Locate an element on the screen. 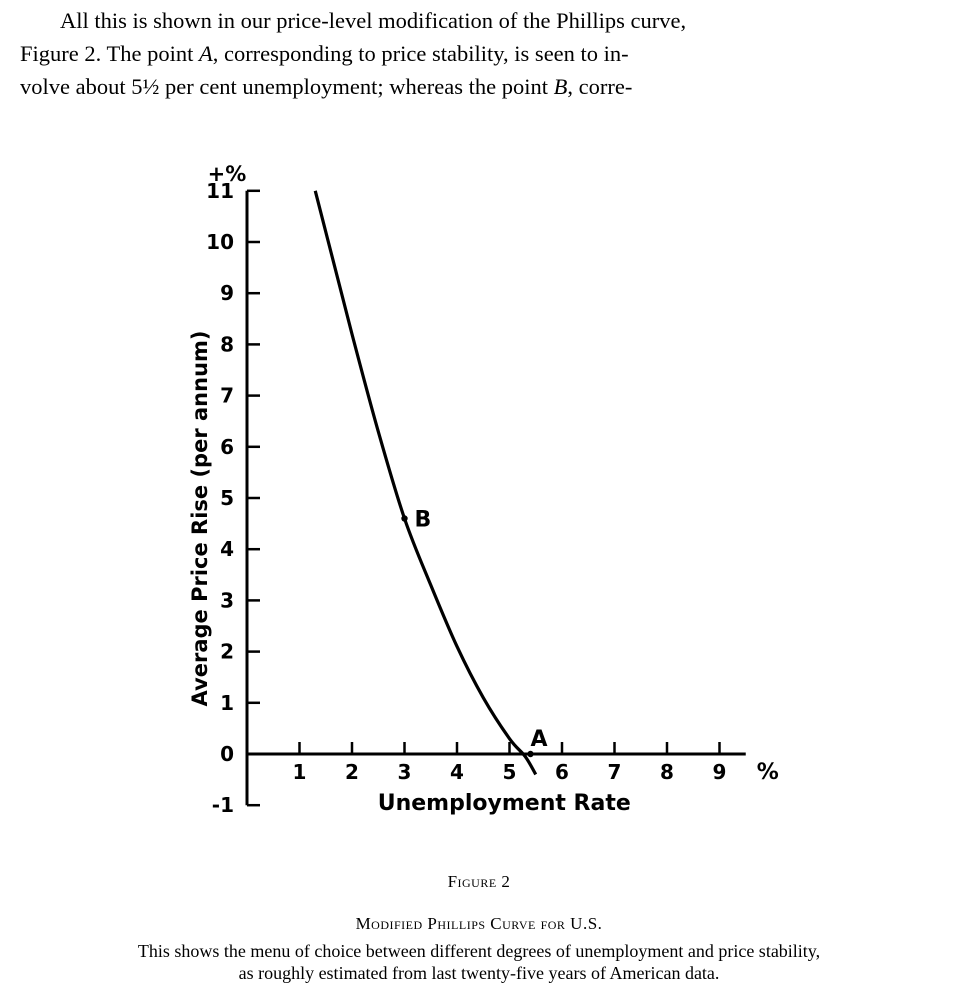  point-a-marker is located at coordinates (530, 754).